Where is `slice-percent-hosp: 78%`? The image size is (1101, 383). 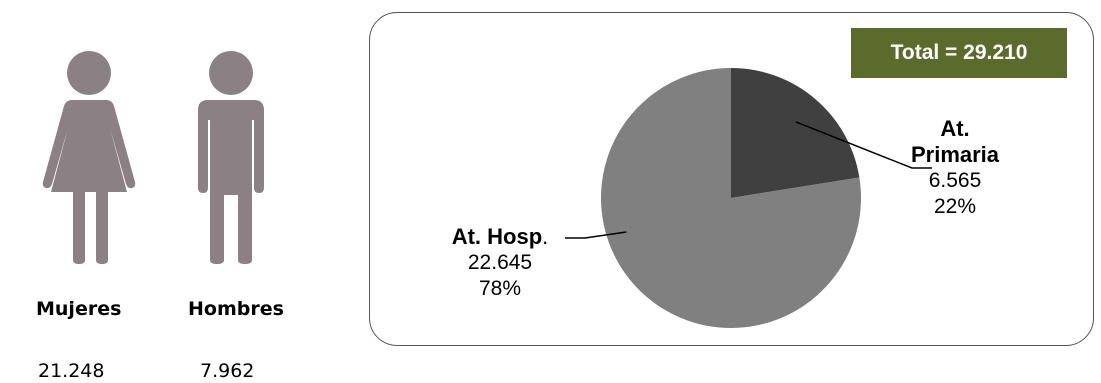
slice-percent-hosp: 78% is located at coordinates (500, 288).